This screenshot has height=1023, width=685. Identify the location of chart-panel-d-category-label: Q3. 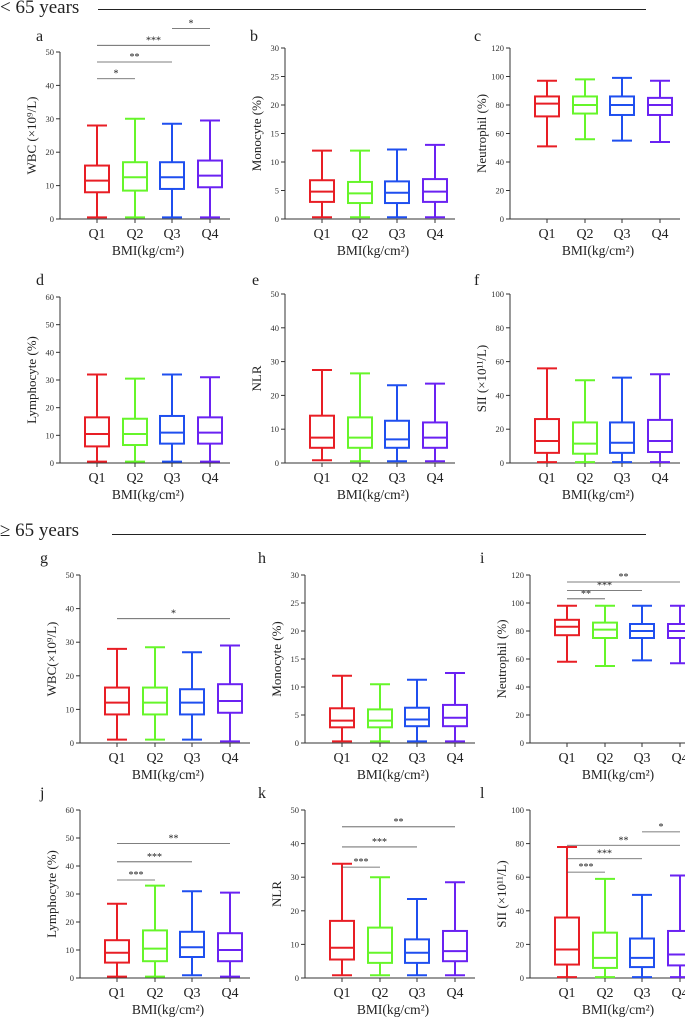
(171, 478).